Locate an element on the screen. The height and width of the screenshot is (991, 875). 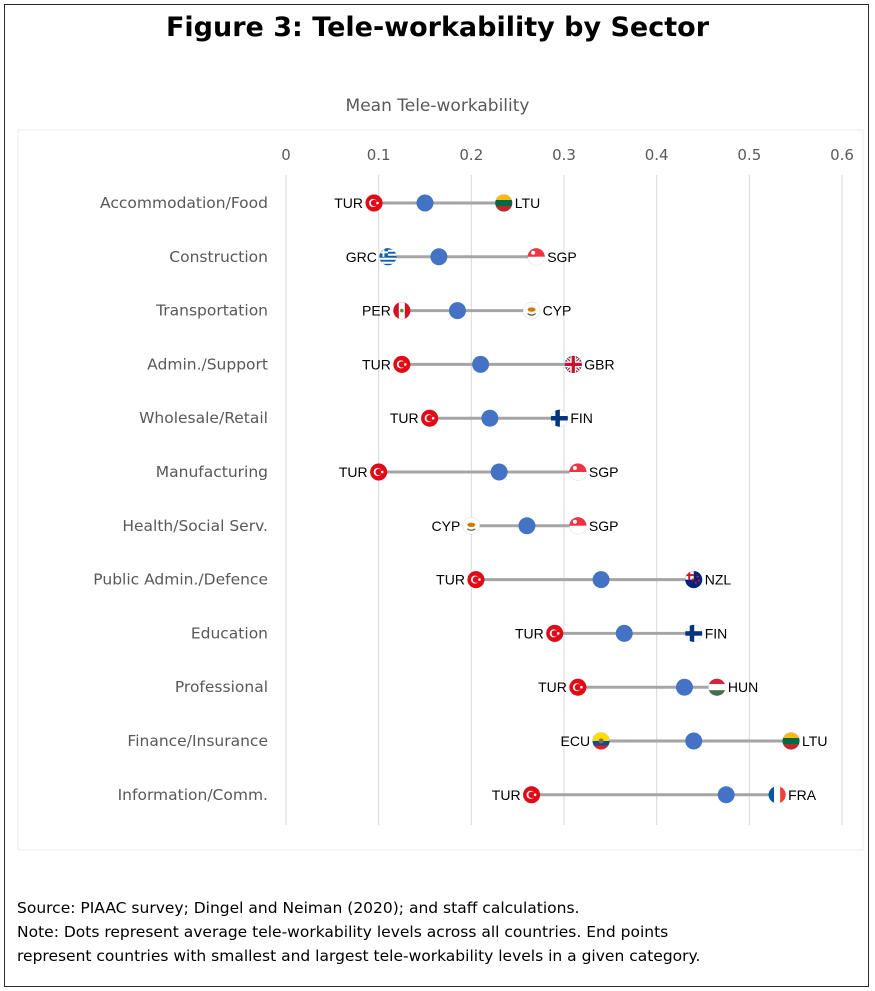
category-label: Admin./Support is located at coordinates (207, 364).